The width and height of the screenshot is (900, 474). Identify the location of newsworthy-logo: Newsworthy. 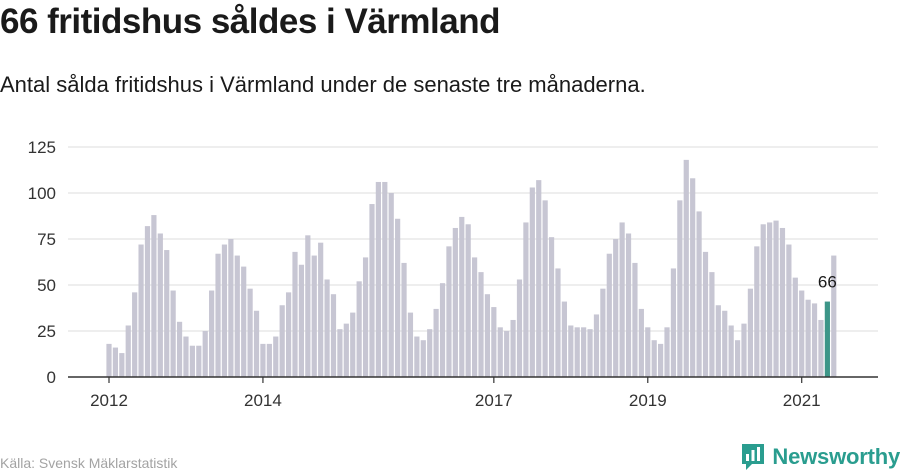
(820, 457).